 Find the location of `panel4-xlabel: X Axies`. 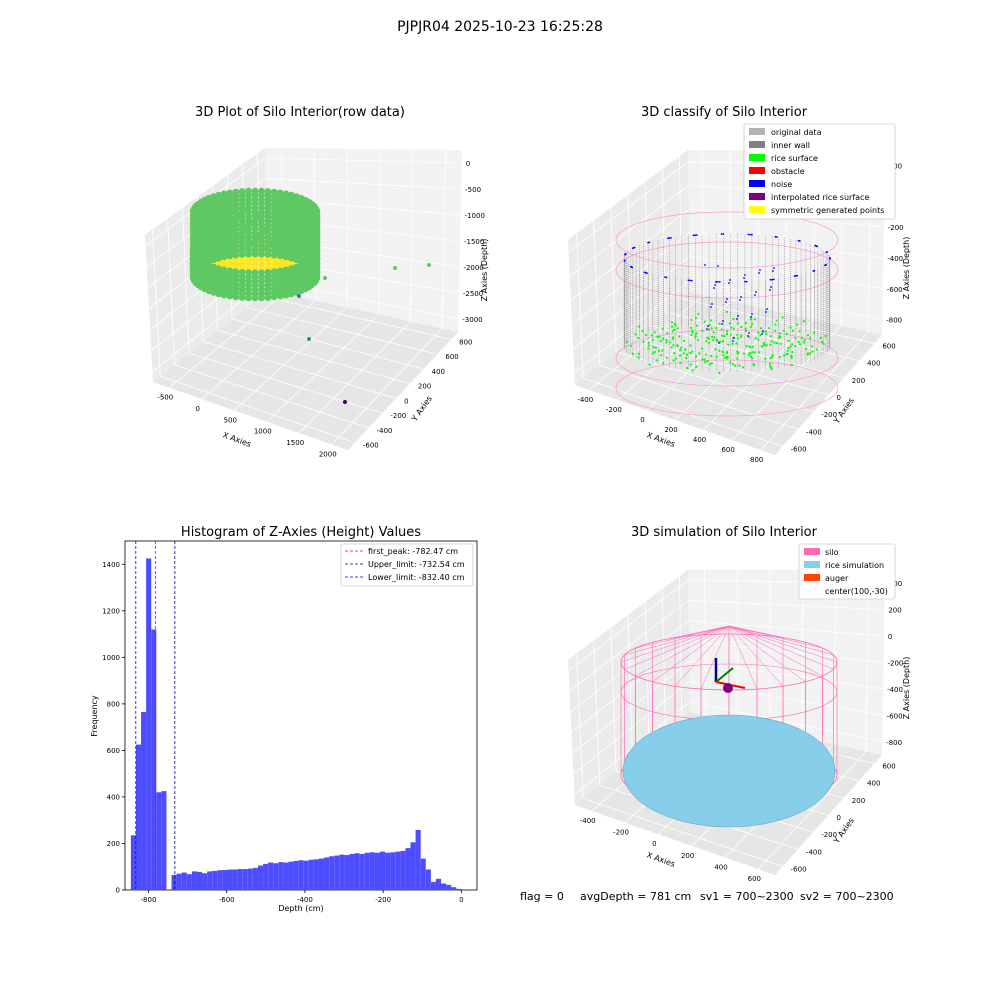

panel4-xlabel: X Axies is located at coordinates (660, 859).